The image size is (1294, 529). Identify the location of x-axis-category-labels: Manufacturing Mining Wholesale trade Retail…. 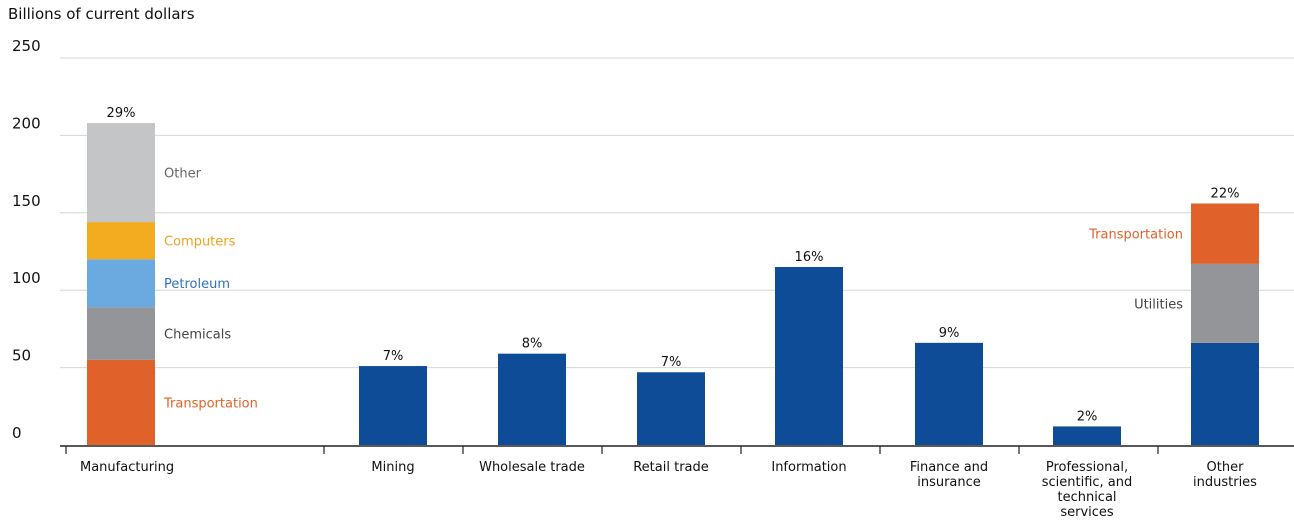
(668, 490).